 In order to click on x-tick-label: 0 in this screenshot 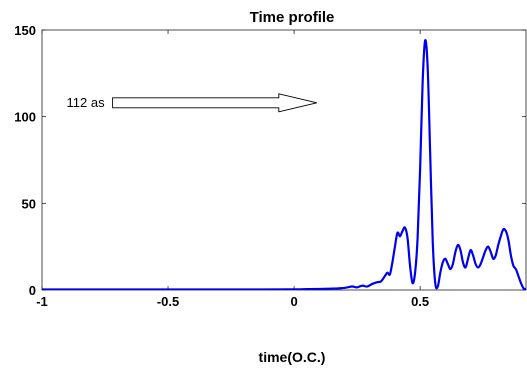, I will do `click(293, 301)`.